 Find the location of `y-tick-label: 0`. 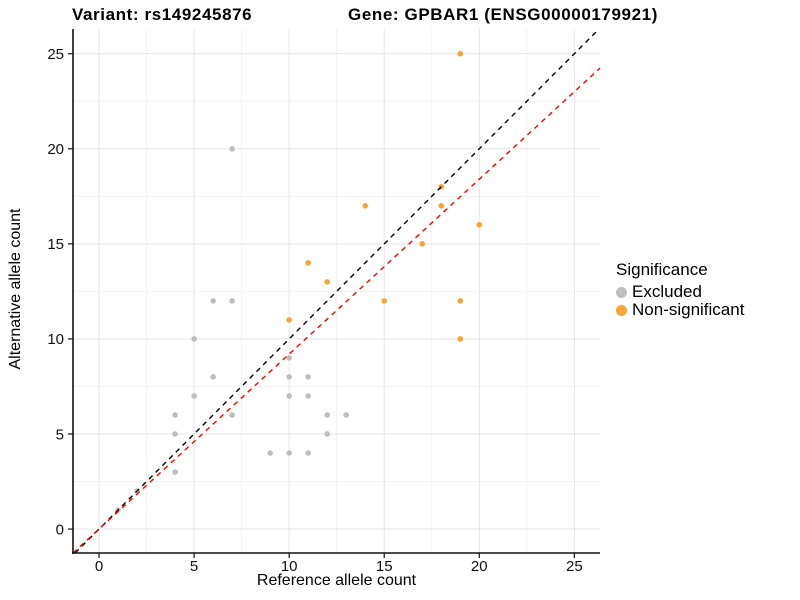

y-tick-label: 0 is located at coordinates (60, 529).